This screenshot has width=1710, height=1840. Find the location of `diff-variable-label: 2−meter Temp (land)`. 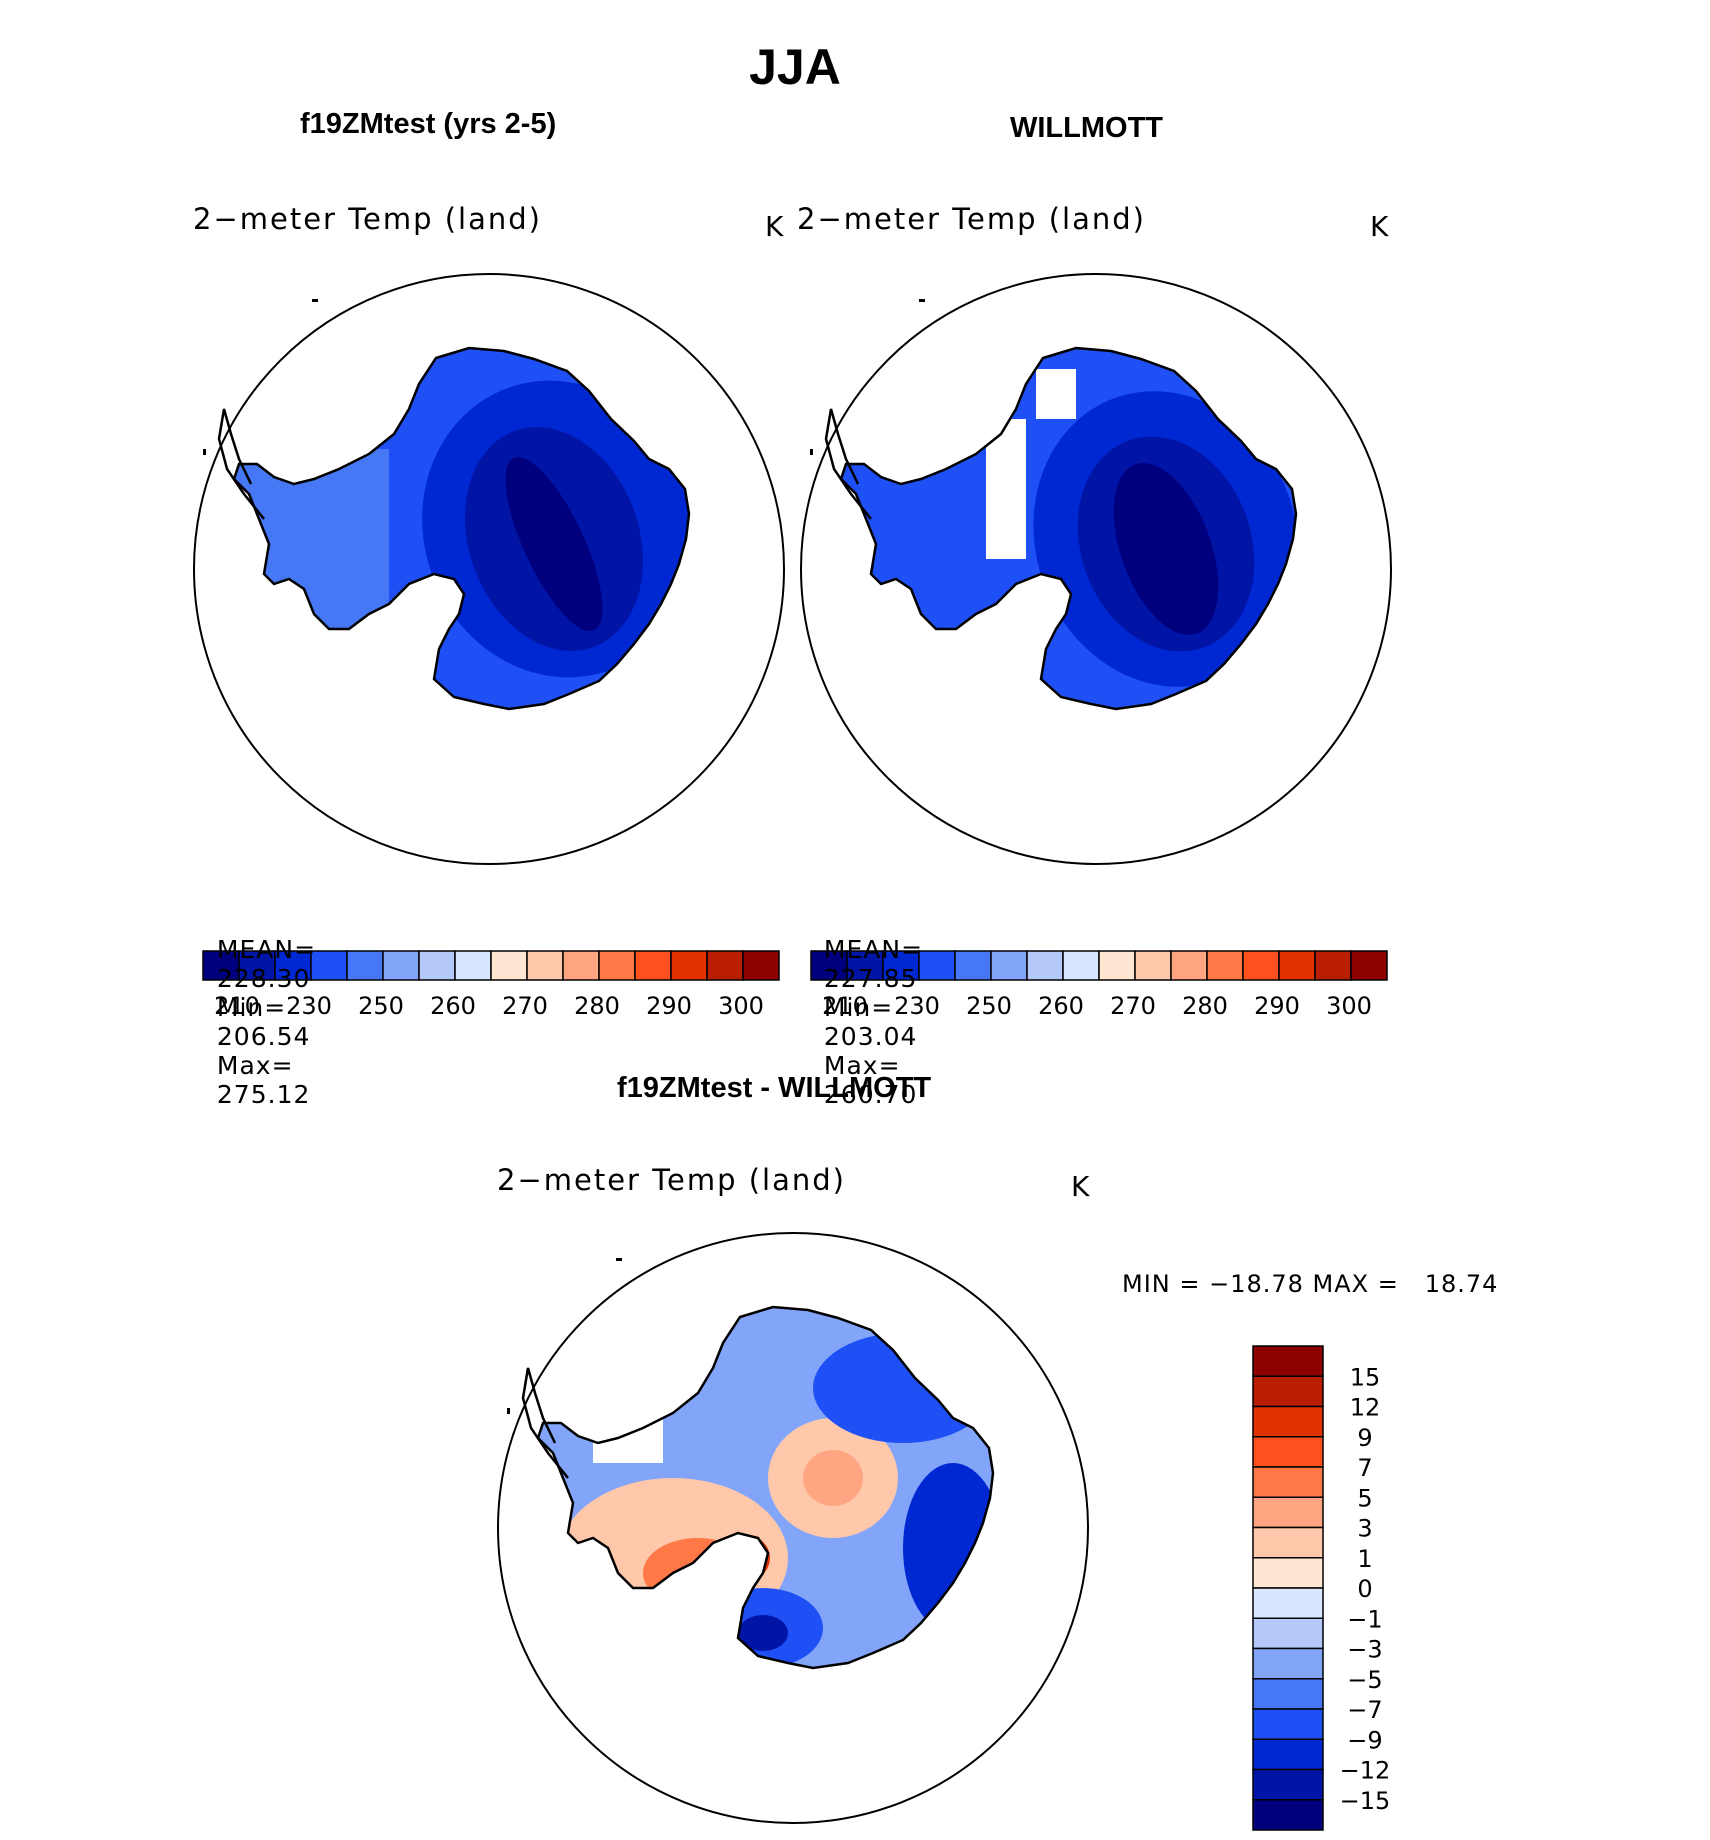

diff-variable-label: 2−meter Temp (land) is located at coordinates (671, 1180).